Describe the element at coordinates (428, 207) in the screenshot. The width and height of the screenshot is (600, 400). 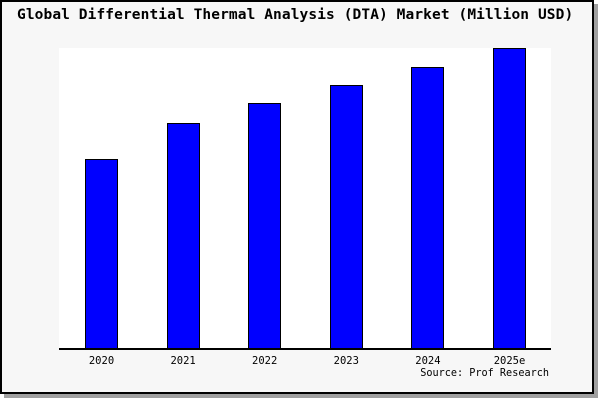
I see `bar-2024` at that location.